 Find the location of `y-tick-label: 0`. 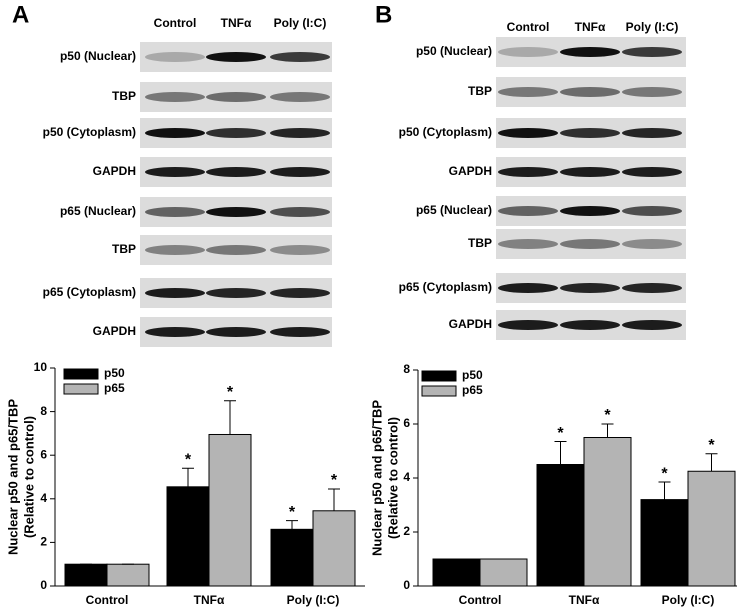

y-tick-label: 0 is located at coordinates (43, 585).